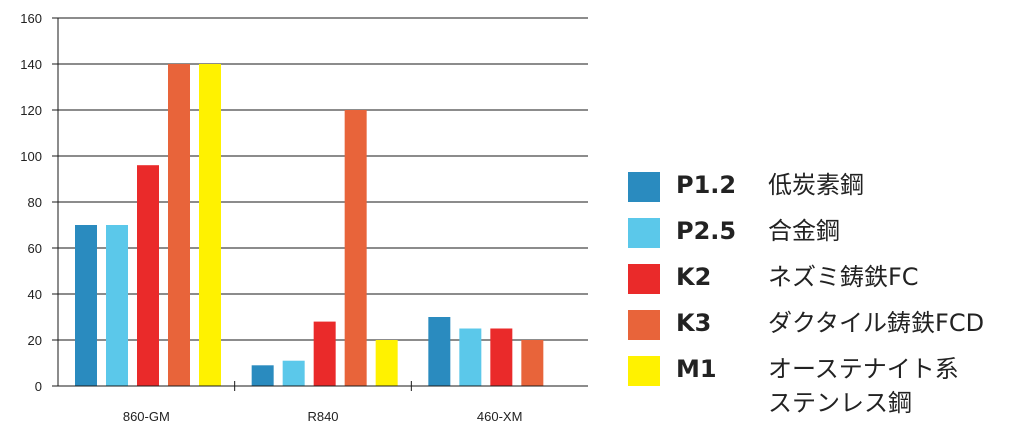 Image resolution: width=1010 pixels, height=425 pixels. Describe the element at coordinates (439, 351) in the screenshot. I see `bar-p1-2-460-xm` at that location.